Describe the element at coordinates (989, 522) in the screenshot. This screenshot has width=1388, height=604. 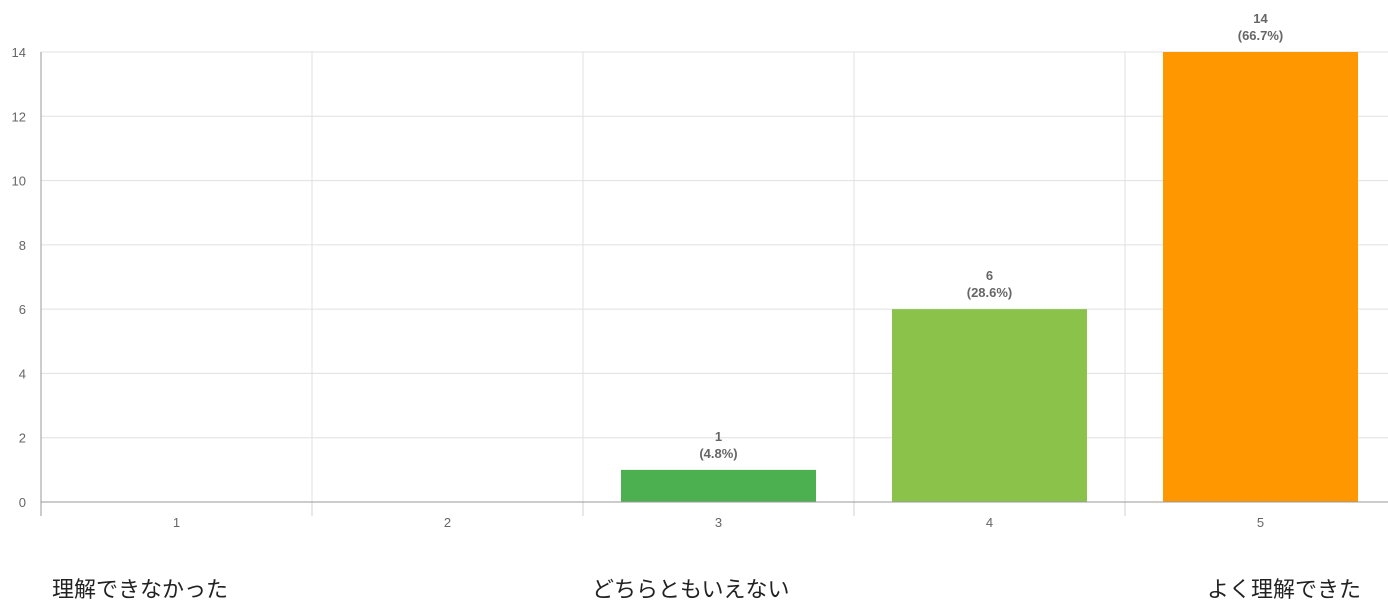
I see `x-tick-label: 4` at that location.